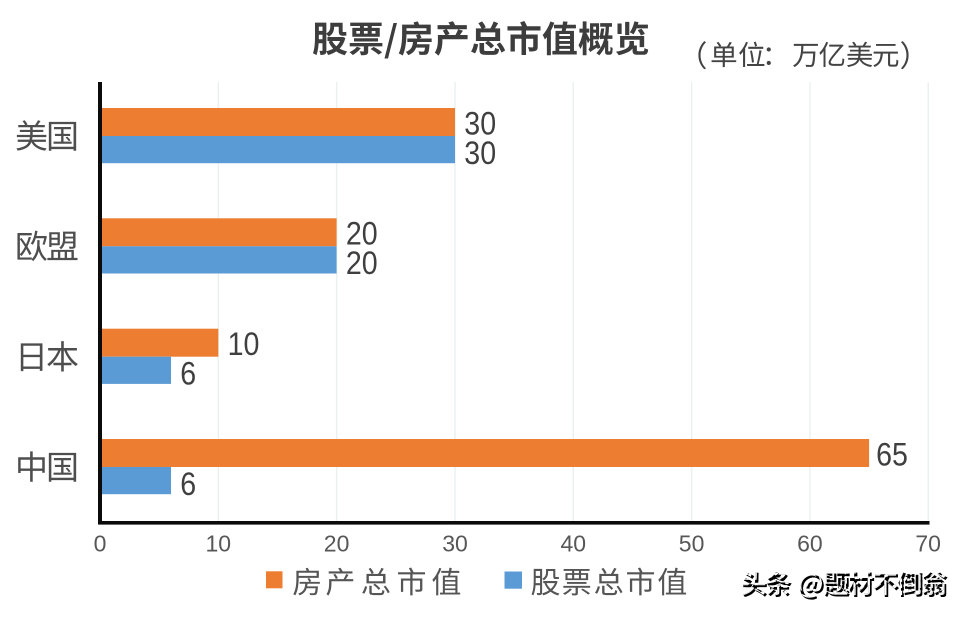 The height and width of the screenshot is (621, 960). What do you see at coordinates (692, 544) in the screenshot?
I see `svg-text: 50` at bounding box center [692, 544].